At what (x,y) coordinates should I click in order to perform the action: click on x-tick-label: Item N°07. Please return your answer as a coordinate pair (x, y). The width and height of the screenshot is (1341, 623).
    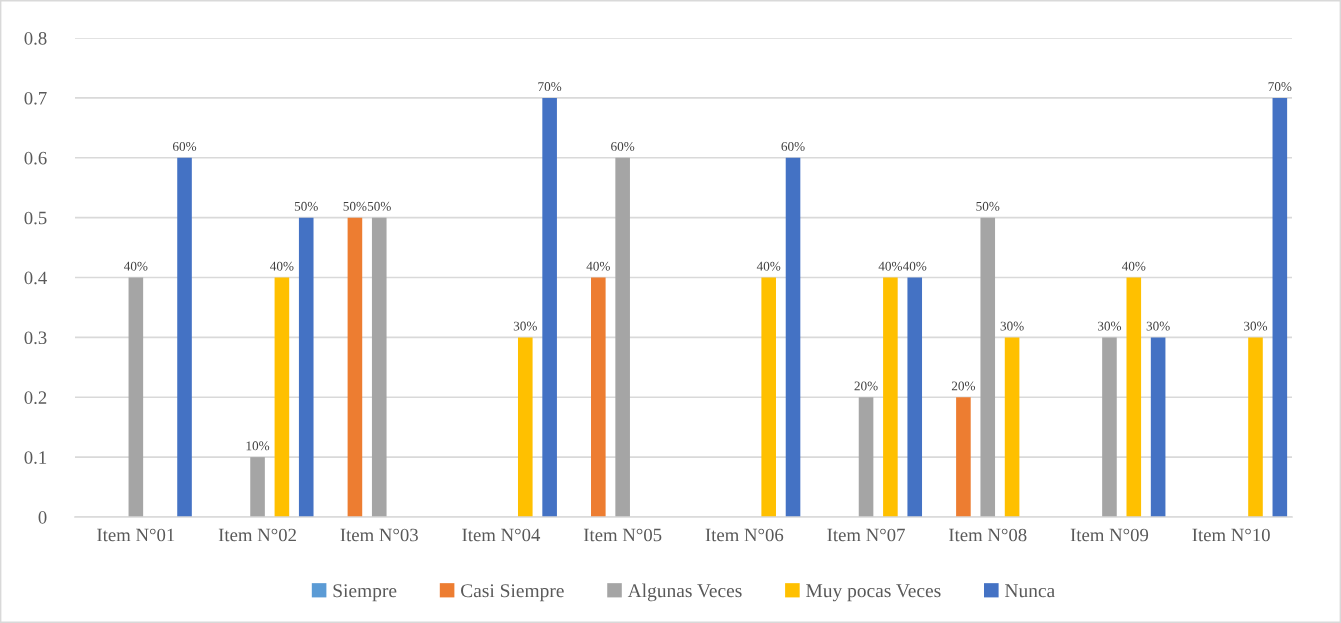
    Looking at the image, I should click on (866, 535).